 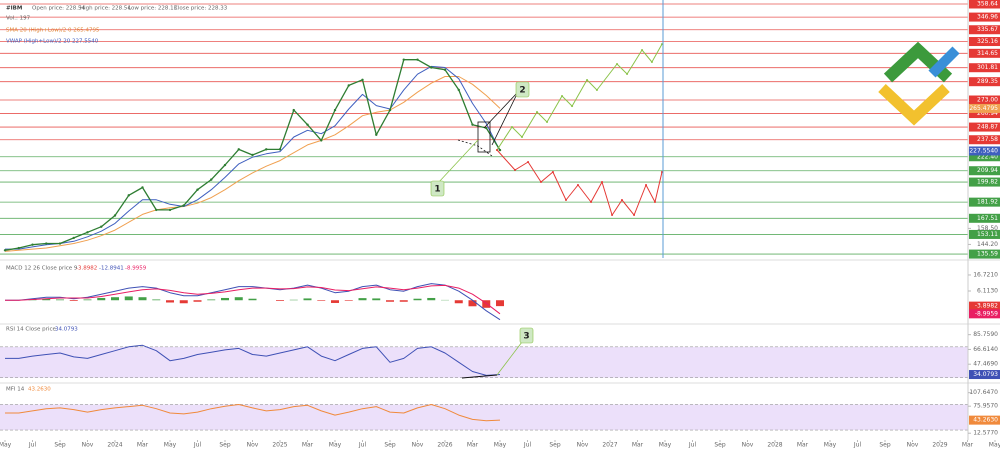 What do you see at coordinates (987, 139) in the screenshot?
I see `price-label: 237.58` at bounding box center [987, 139].